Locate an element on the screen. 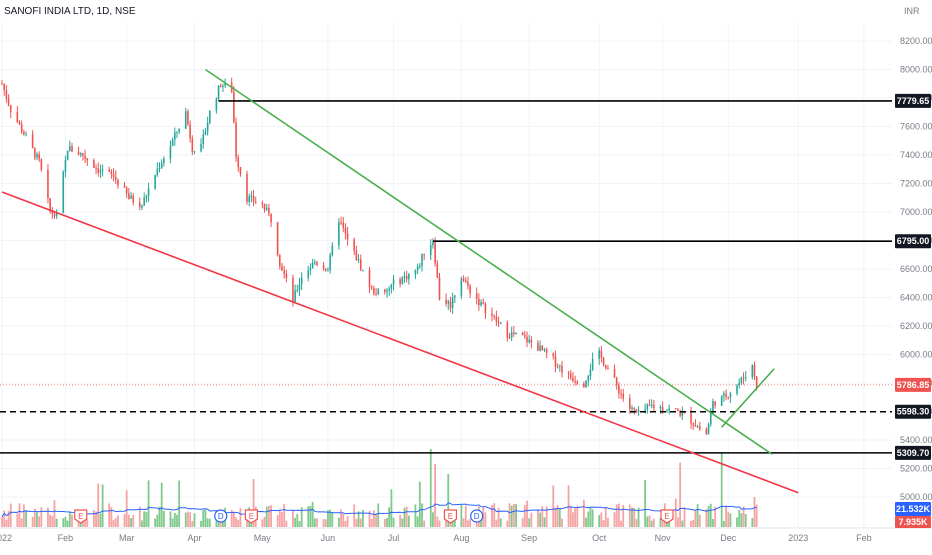  last-price-tag-label: 5786.85 is located at coordinates (913, 385).